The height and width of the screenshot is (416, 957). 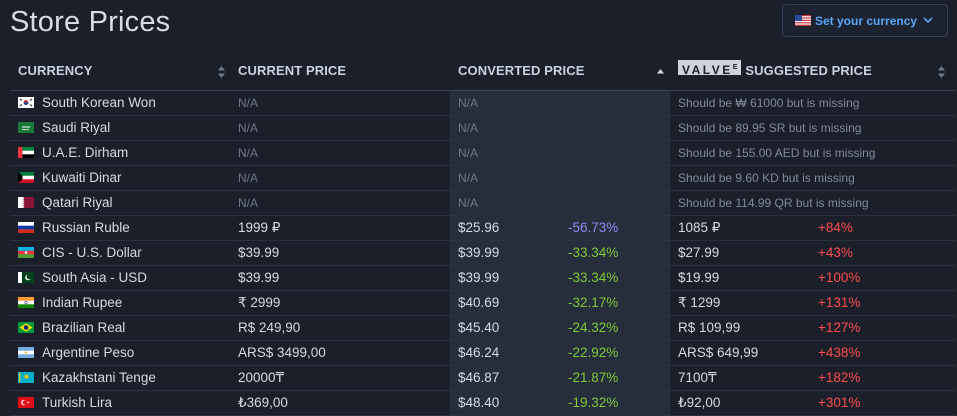 I want to click on currency-name: U.A.E. Dirham, so click(x=85, y=152).